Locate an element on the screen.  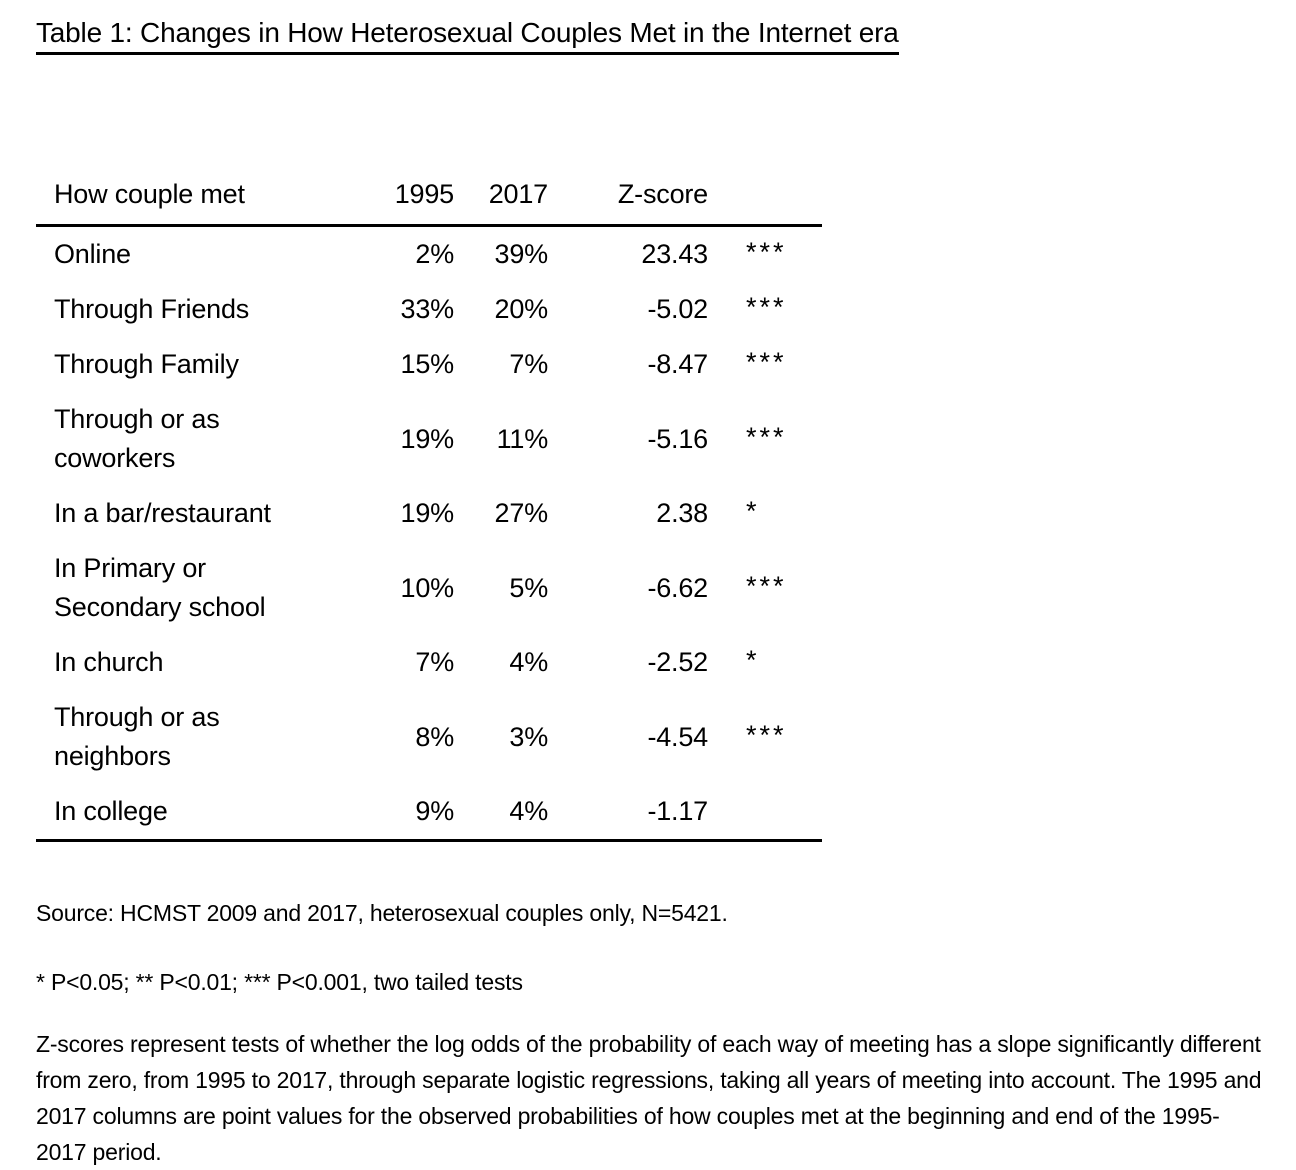
method-cell: In college is located at coordinates (177, 813).